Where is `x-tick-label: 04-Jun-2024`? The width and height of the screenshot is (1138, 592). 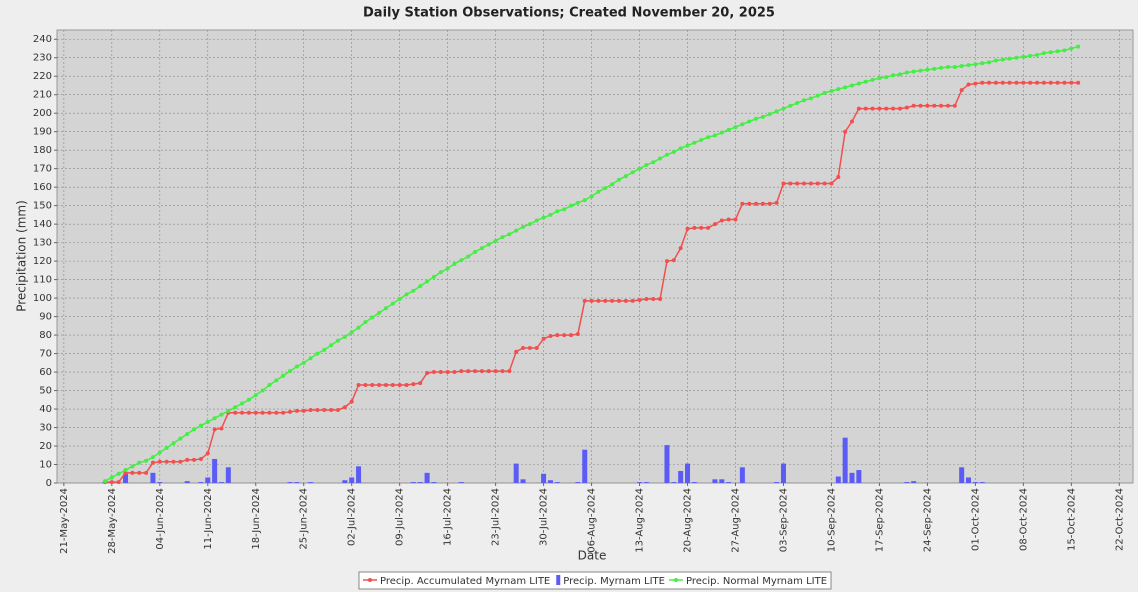 x-tick-label: 04-Jun-2024 is located at coordinates (160, 519).